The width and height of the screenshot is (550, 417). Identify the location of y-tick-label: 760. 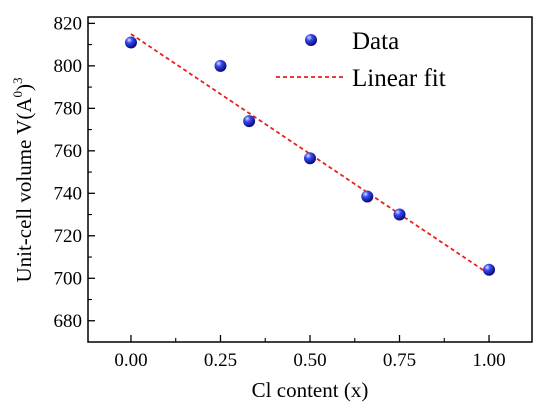
(68, 151).